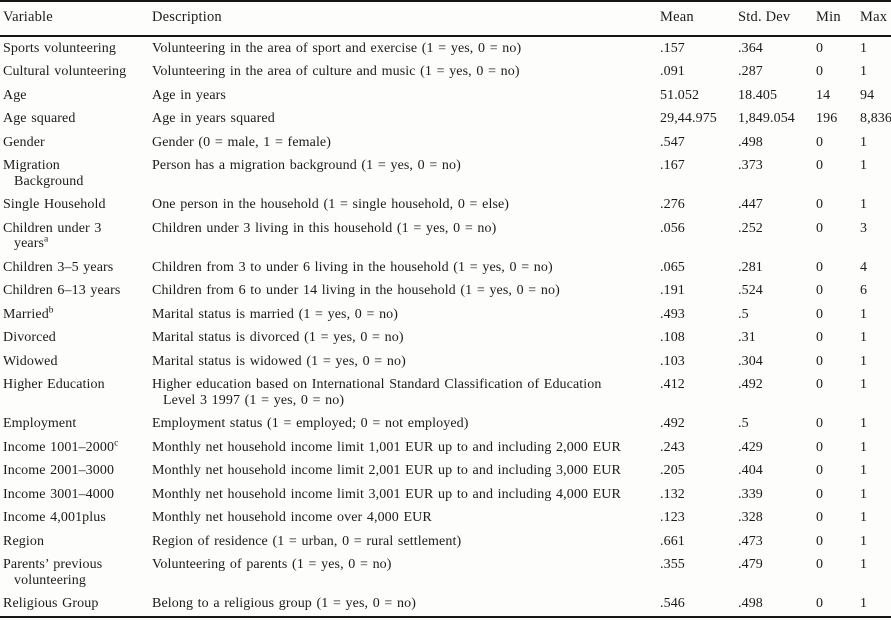 The width and height of the screenshot is (891, 620). Describe the element at coordinates (29, 337) in the screenshot. I see `variable-label: Divorced` at that location.